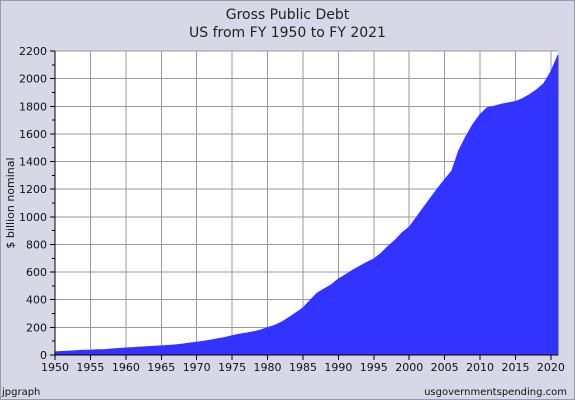  I want to click on x-tick-label: 2020, so click(551, 367).